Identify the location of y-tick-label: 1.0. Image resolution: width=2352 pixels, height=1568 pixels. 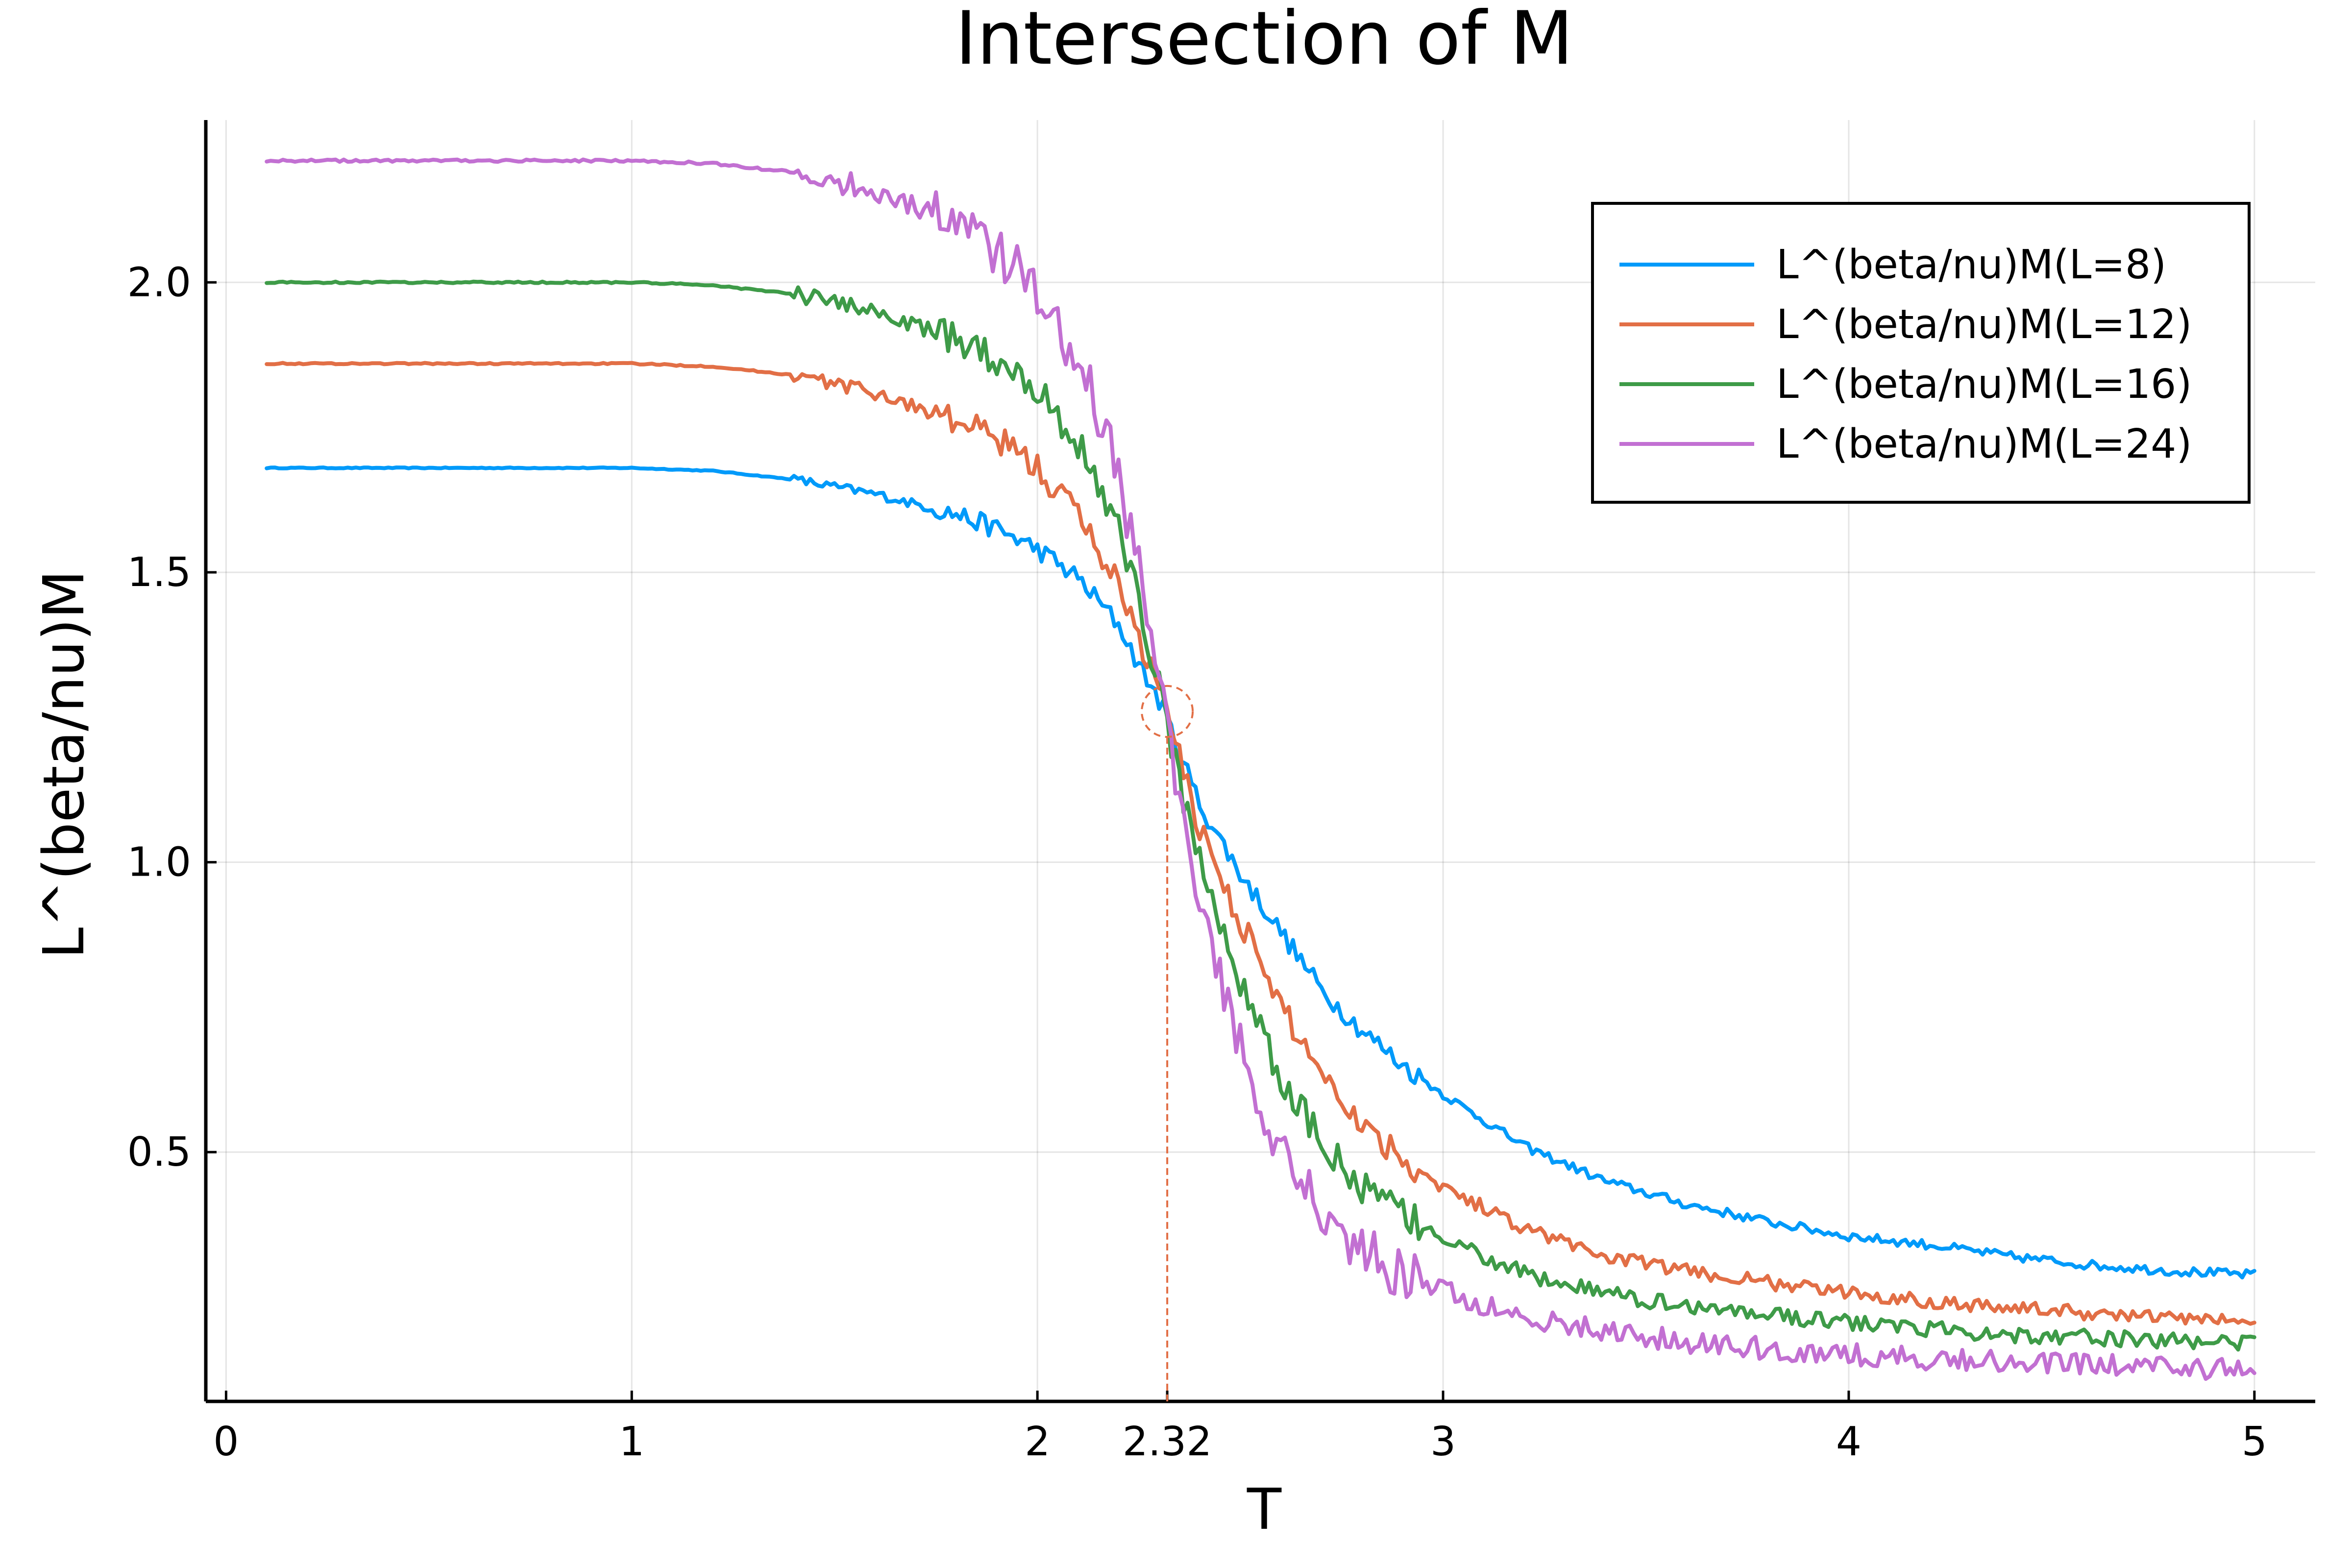
(159, 862).